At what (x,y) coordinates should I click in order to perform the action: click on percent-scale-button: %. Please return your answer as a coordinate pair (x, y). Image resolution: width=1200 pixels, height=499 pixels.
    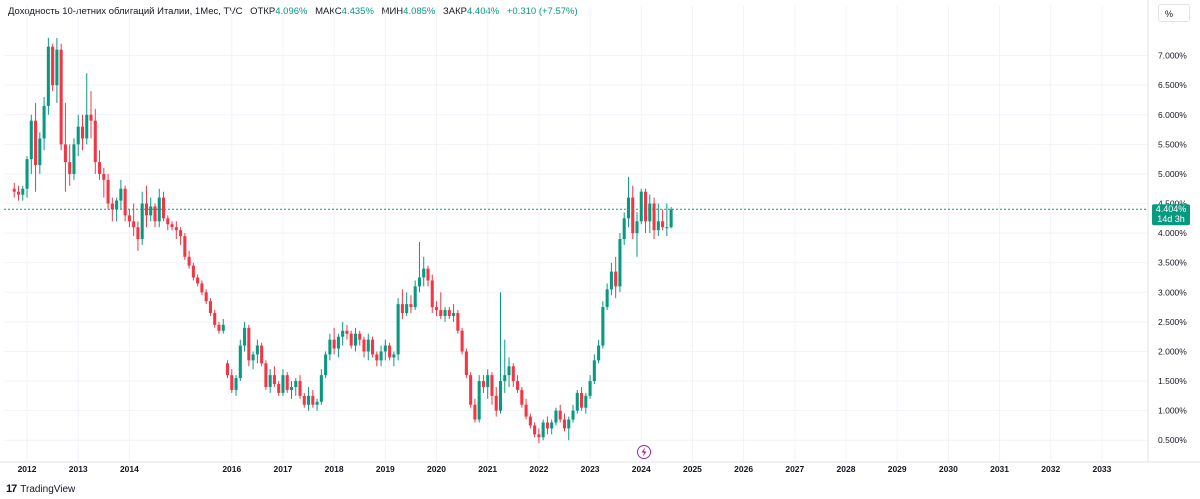
    Looking at the image, I should click on (1174, 13).